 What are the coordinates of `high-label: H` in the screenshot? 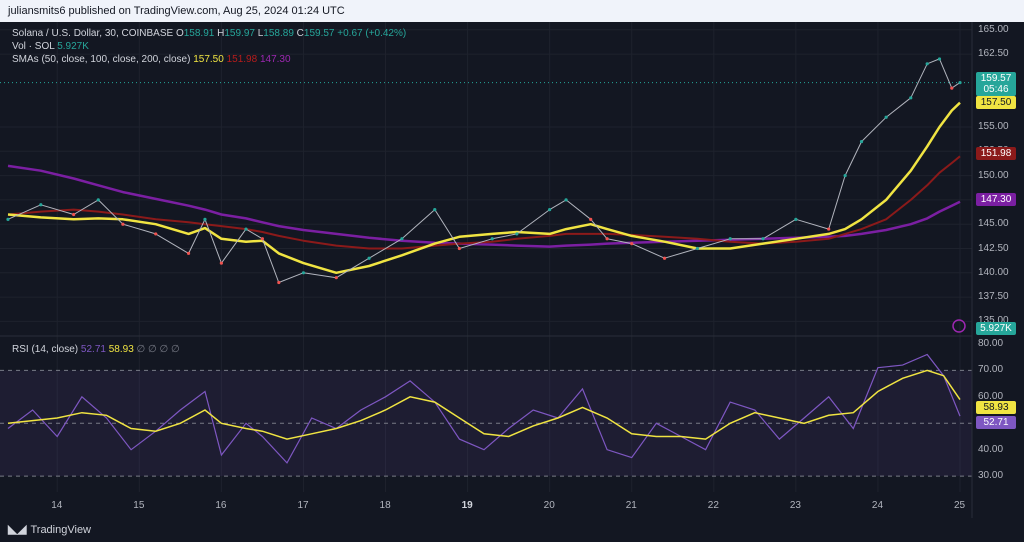 It's located at (221, 33).